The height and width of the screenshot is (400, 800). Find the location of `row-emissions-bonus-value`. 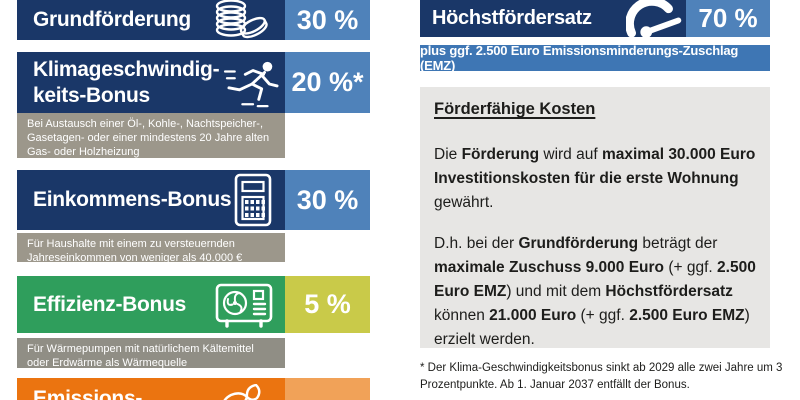

row-emissions-bonus-value is located at coordinates (327, 389).